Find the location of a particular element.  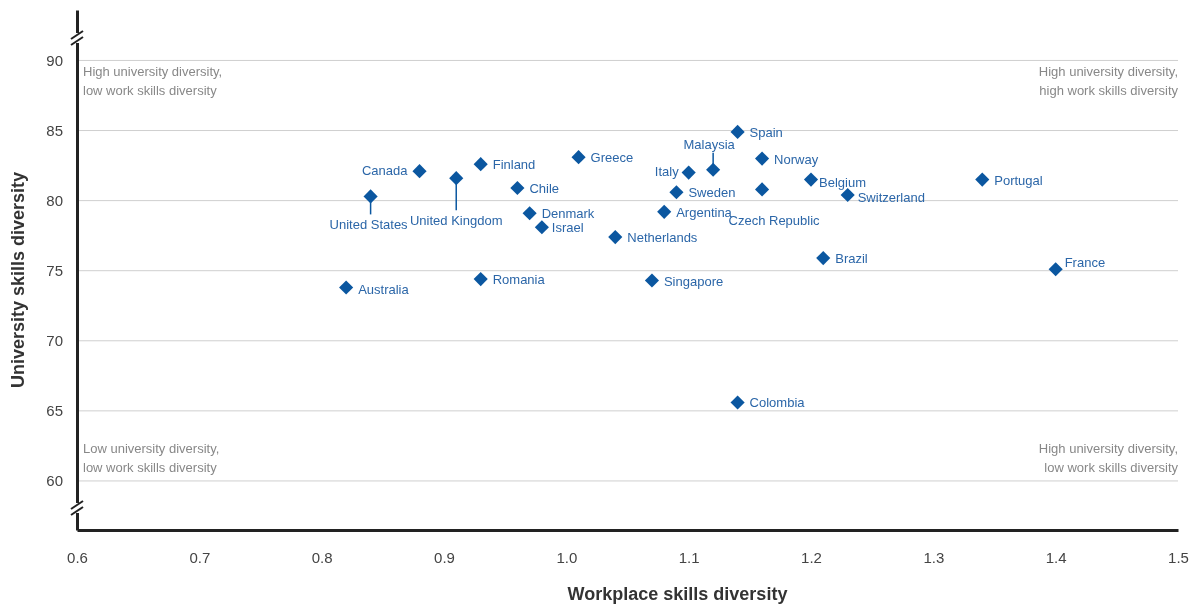

x-tick-label: 1.5 is located at coordinates (1178, 557).